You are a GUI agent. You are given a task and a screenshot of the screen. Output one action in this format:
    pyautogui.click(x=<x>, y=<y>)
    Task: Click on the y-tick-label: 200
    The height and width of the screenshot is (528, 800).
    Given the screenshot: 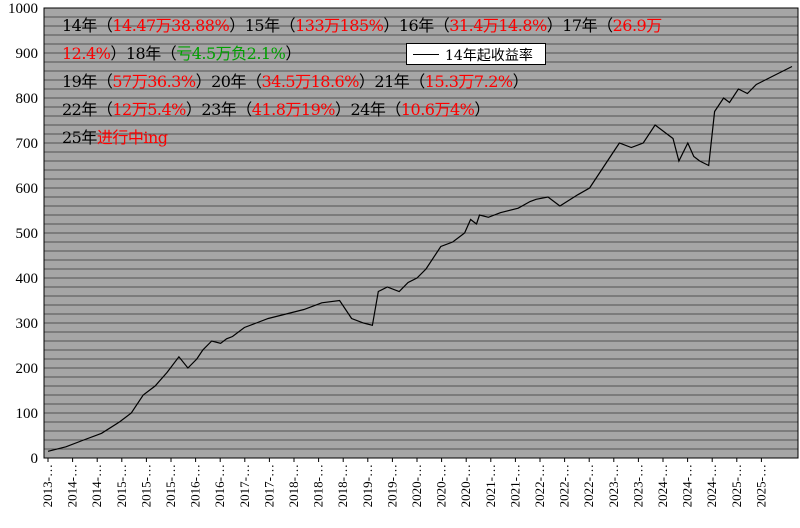 What is the action you would take?
    pyautogui.click(x=27, y=369)
    